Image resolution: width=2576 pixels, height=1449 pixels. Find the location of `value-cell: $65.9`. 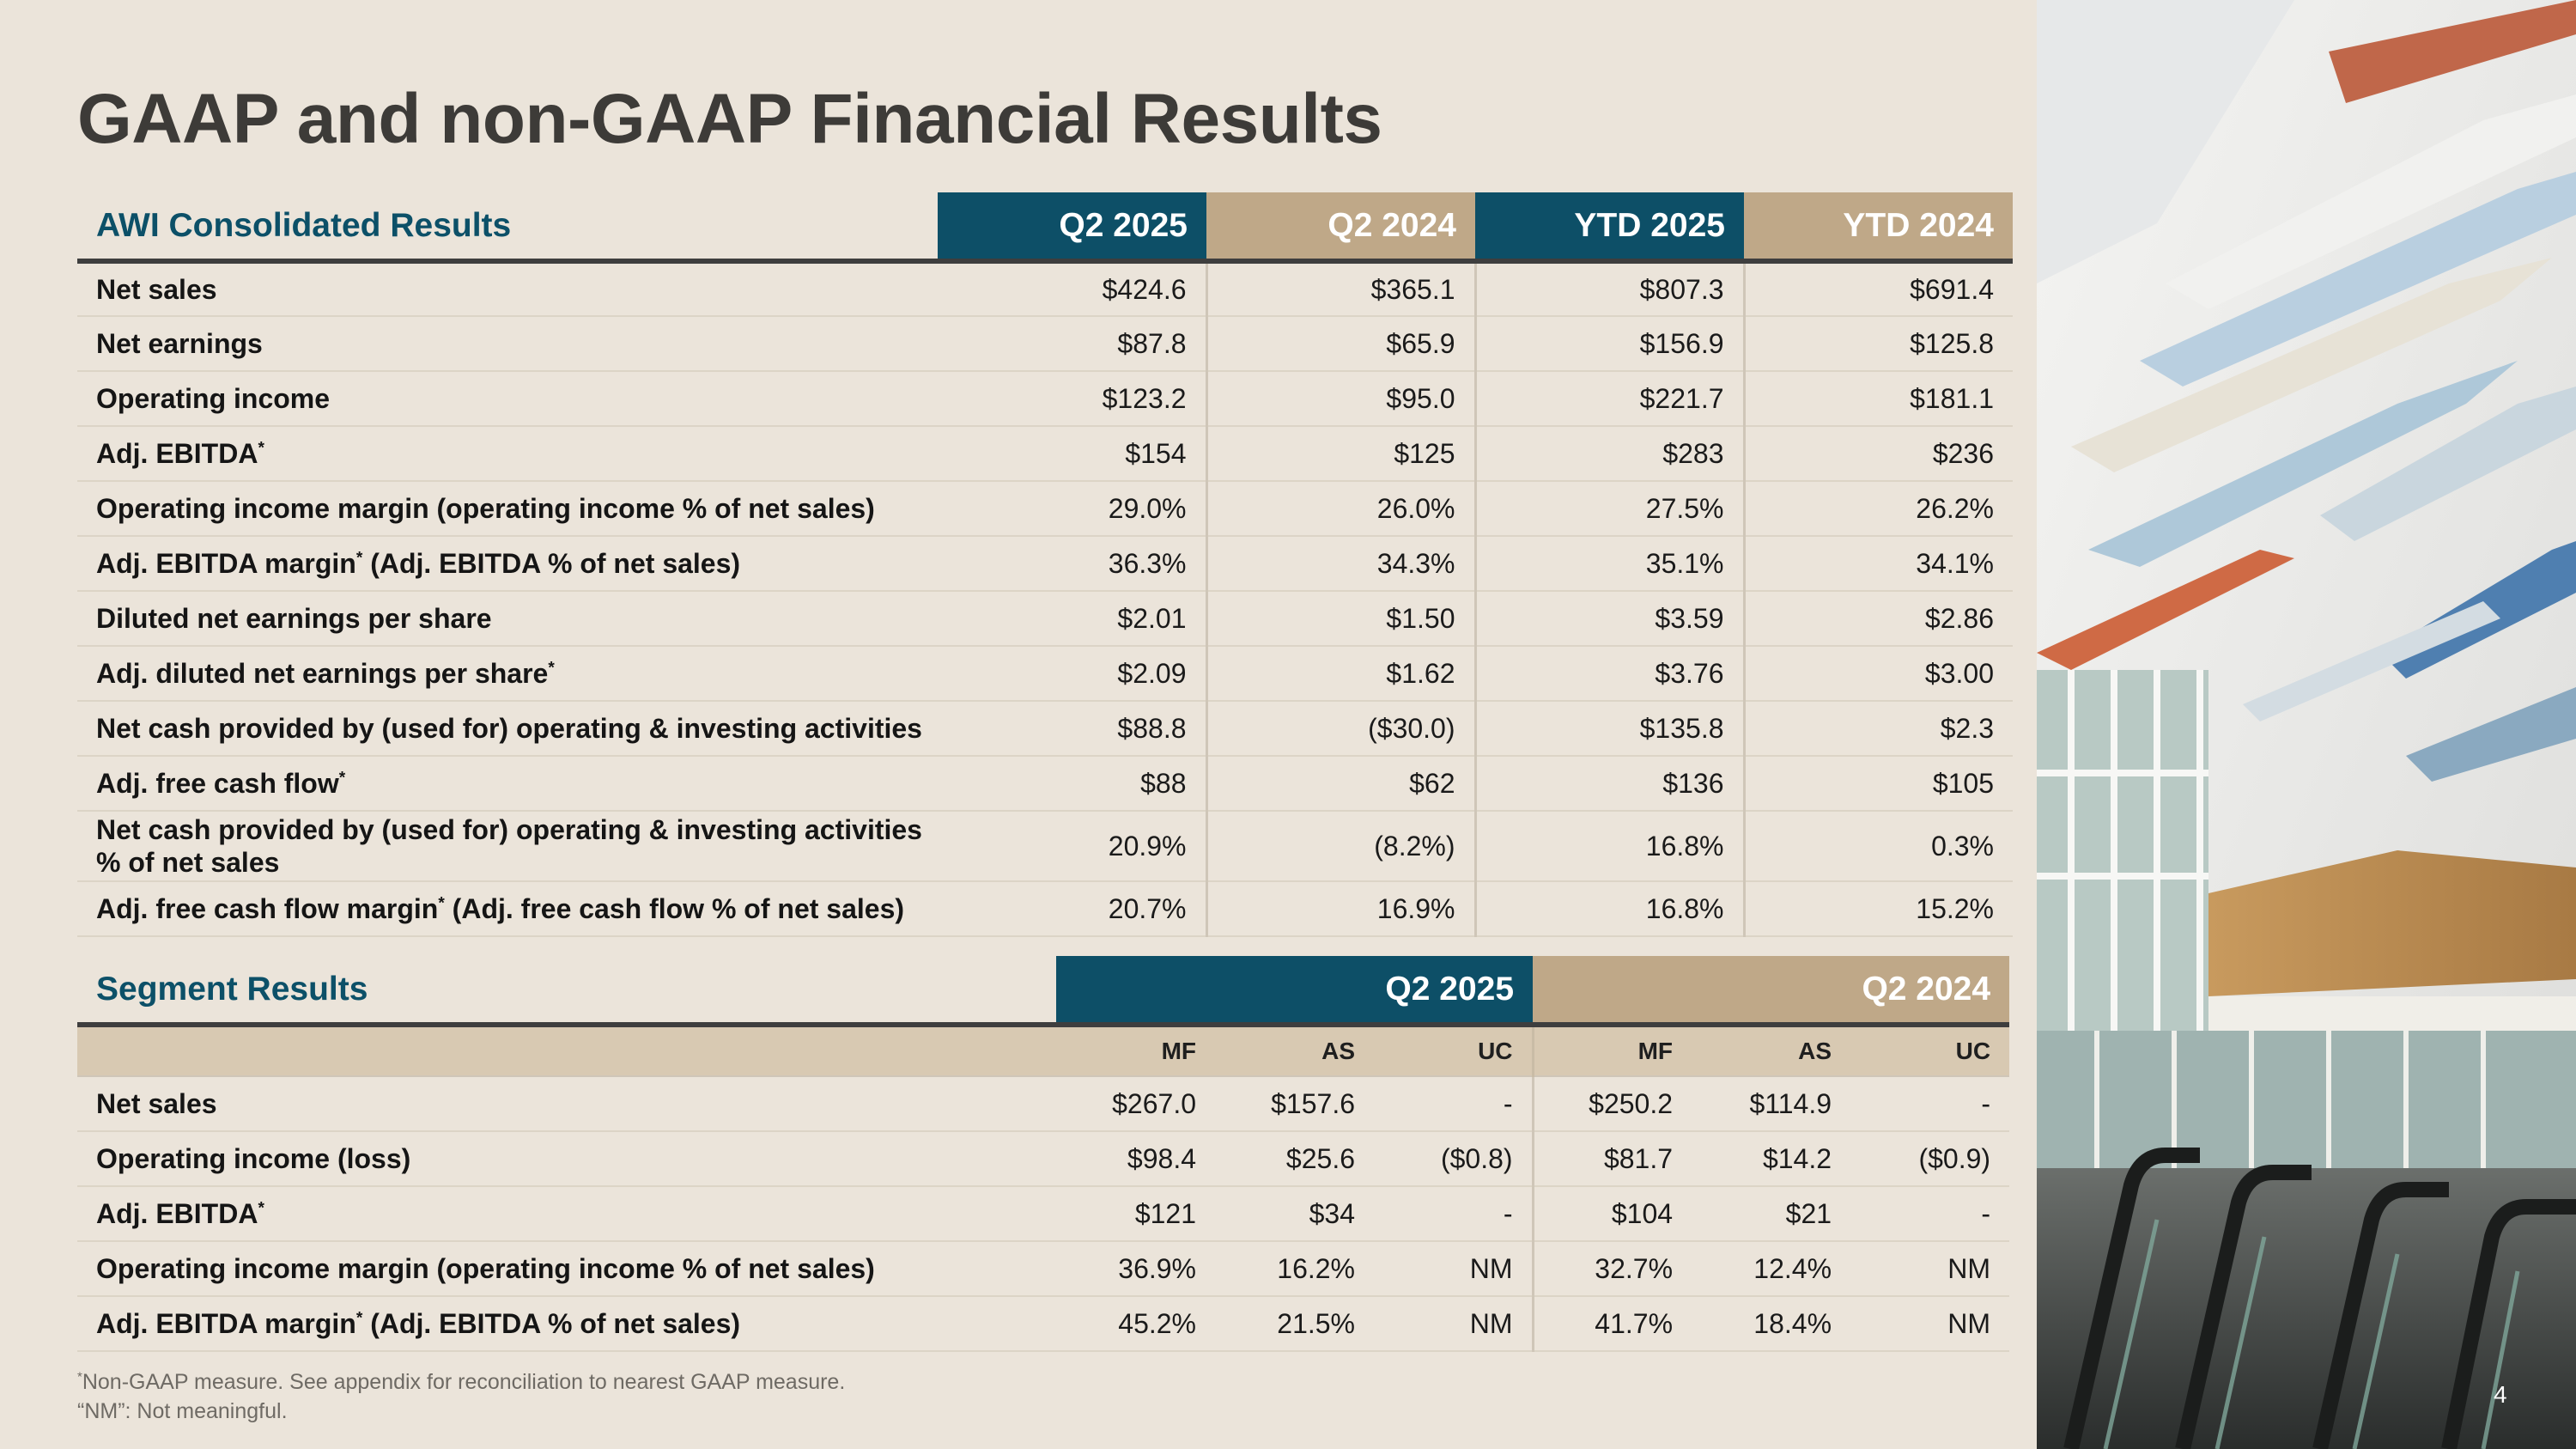

value-cell: $65.9 is located at coordinates (1341, 344).